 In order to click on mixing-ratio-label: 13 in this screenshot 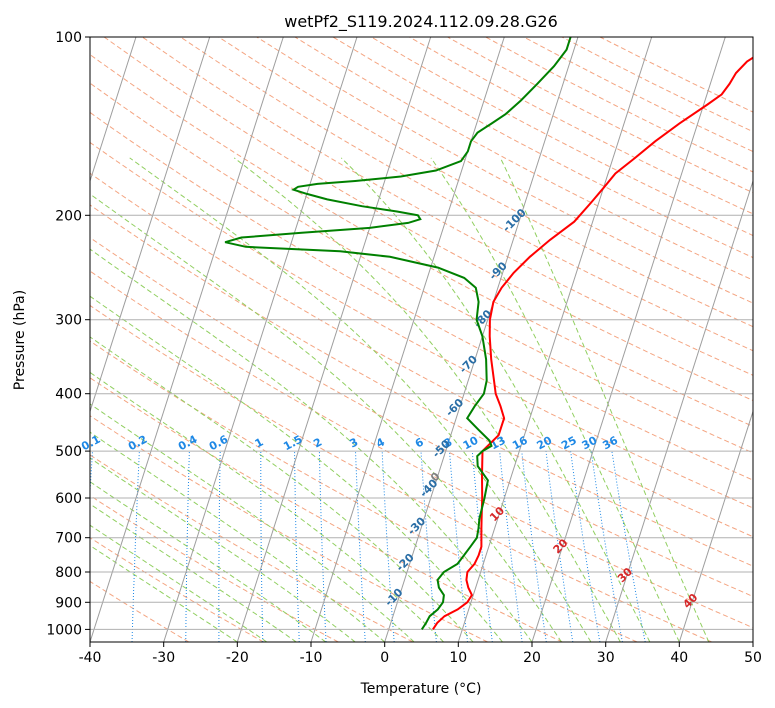, I will do `click(498, 443)`.